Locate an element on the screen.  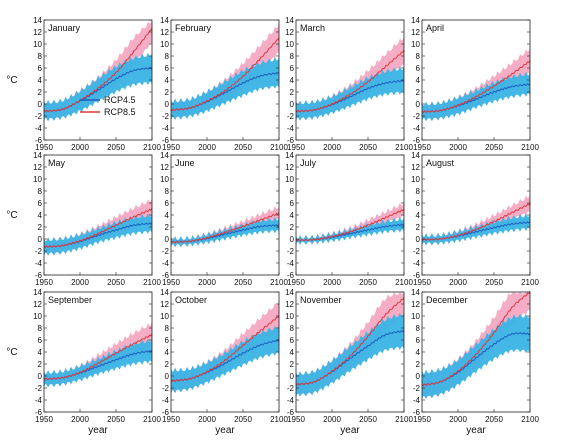
may-title: May is located at coordinates (57, 163).